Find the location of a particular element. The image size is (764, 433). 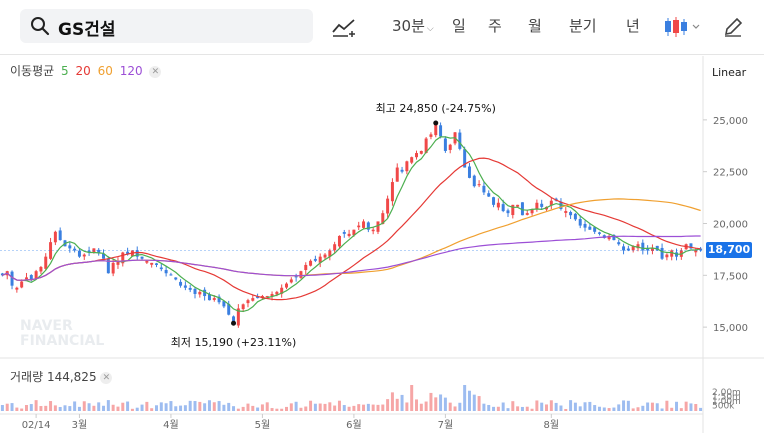

interval-dropdown: 30분 ⌵ is located at coordinates (413, 25).